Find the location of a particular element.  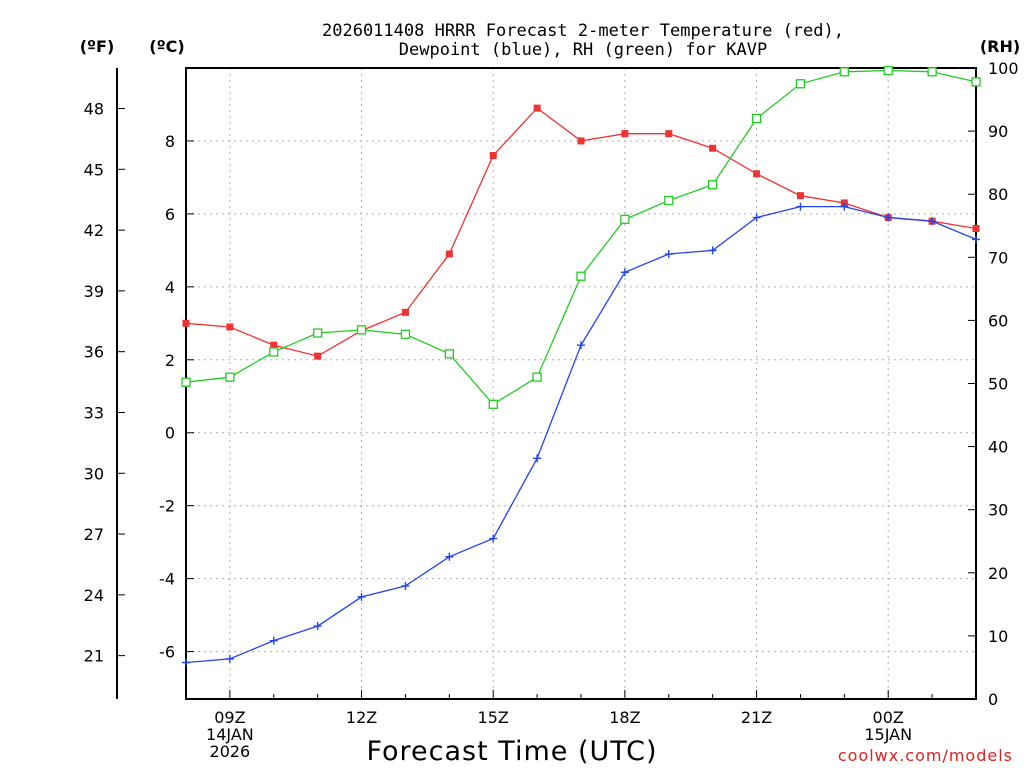

f-tick-label: 36 is located at coordinates (94, 352).